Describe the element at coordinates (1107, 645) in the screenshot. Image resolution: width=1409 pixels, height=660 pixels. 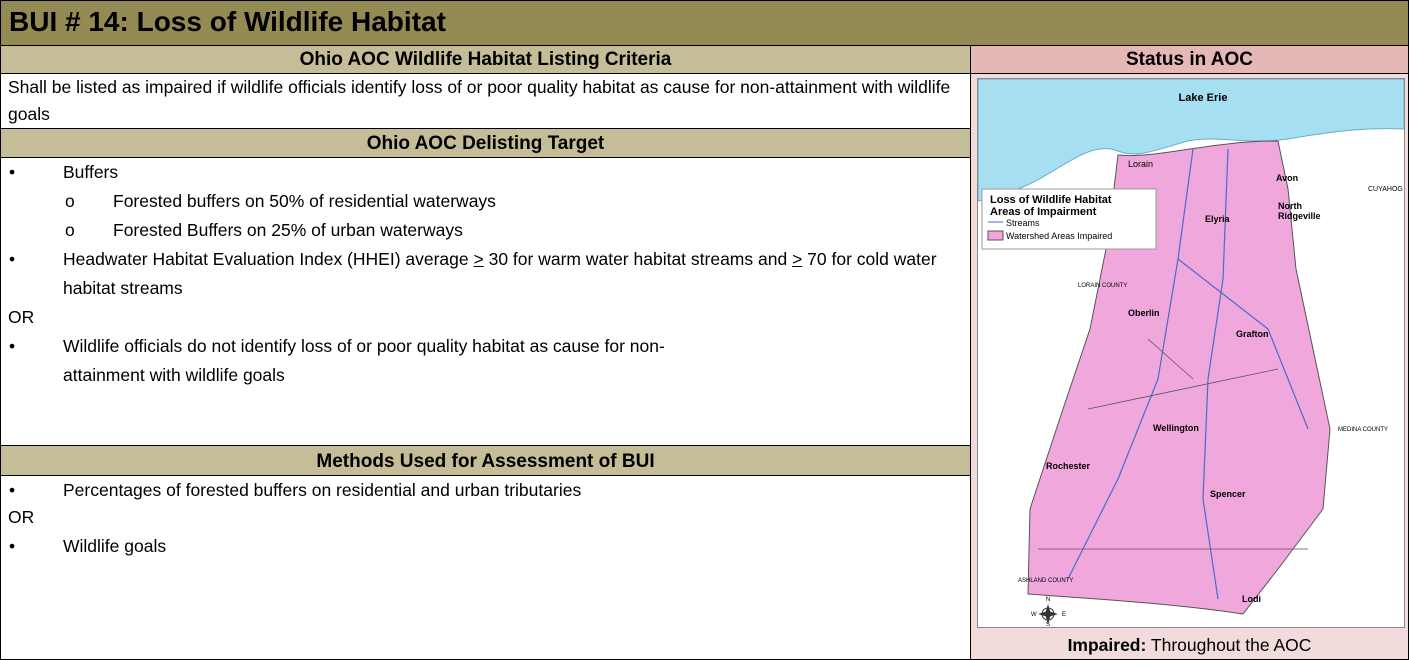
I see `caption-label: Impaired:` at that location.